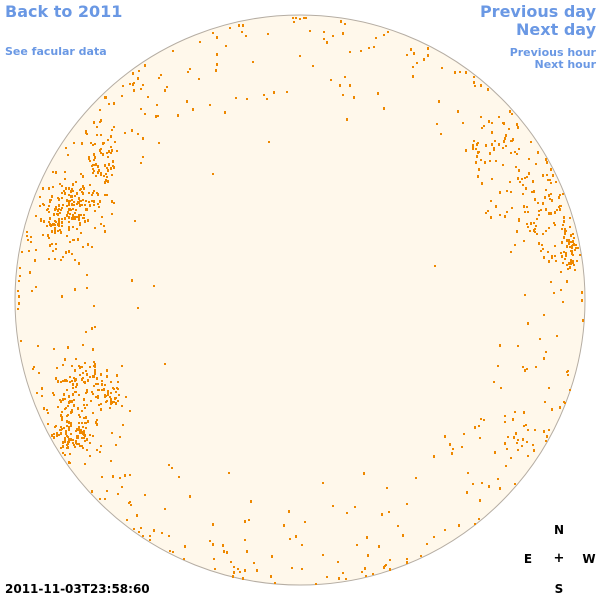  Describe the element at coordinates (64, 11) in the screenshot. I see `back-to-year-link: Back to 2011` at that location.